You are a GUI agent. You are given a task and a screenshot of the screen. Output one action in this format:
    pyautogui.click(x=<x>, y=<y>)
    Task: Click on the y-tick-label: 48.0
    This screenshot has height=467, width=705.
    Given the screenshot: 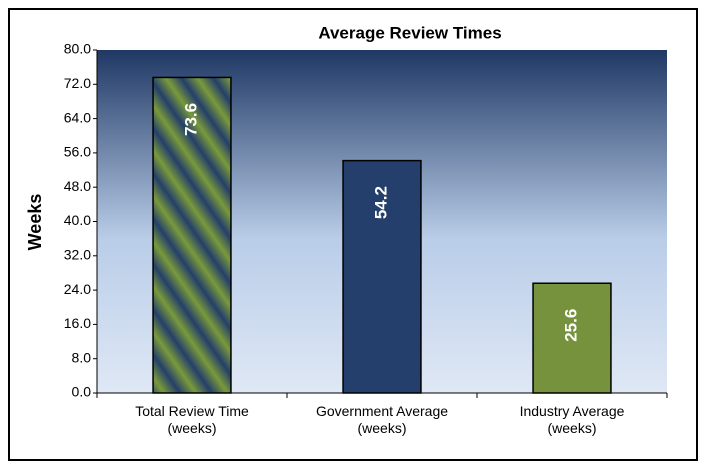 What is the action you would take?
    pyautogui.click(x=77, y=186)
    